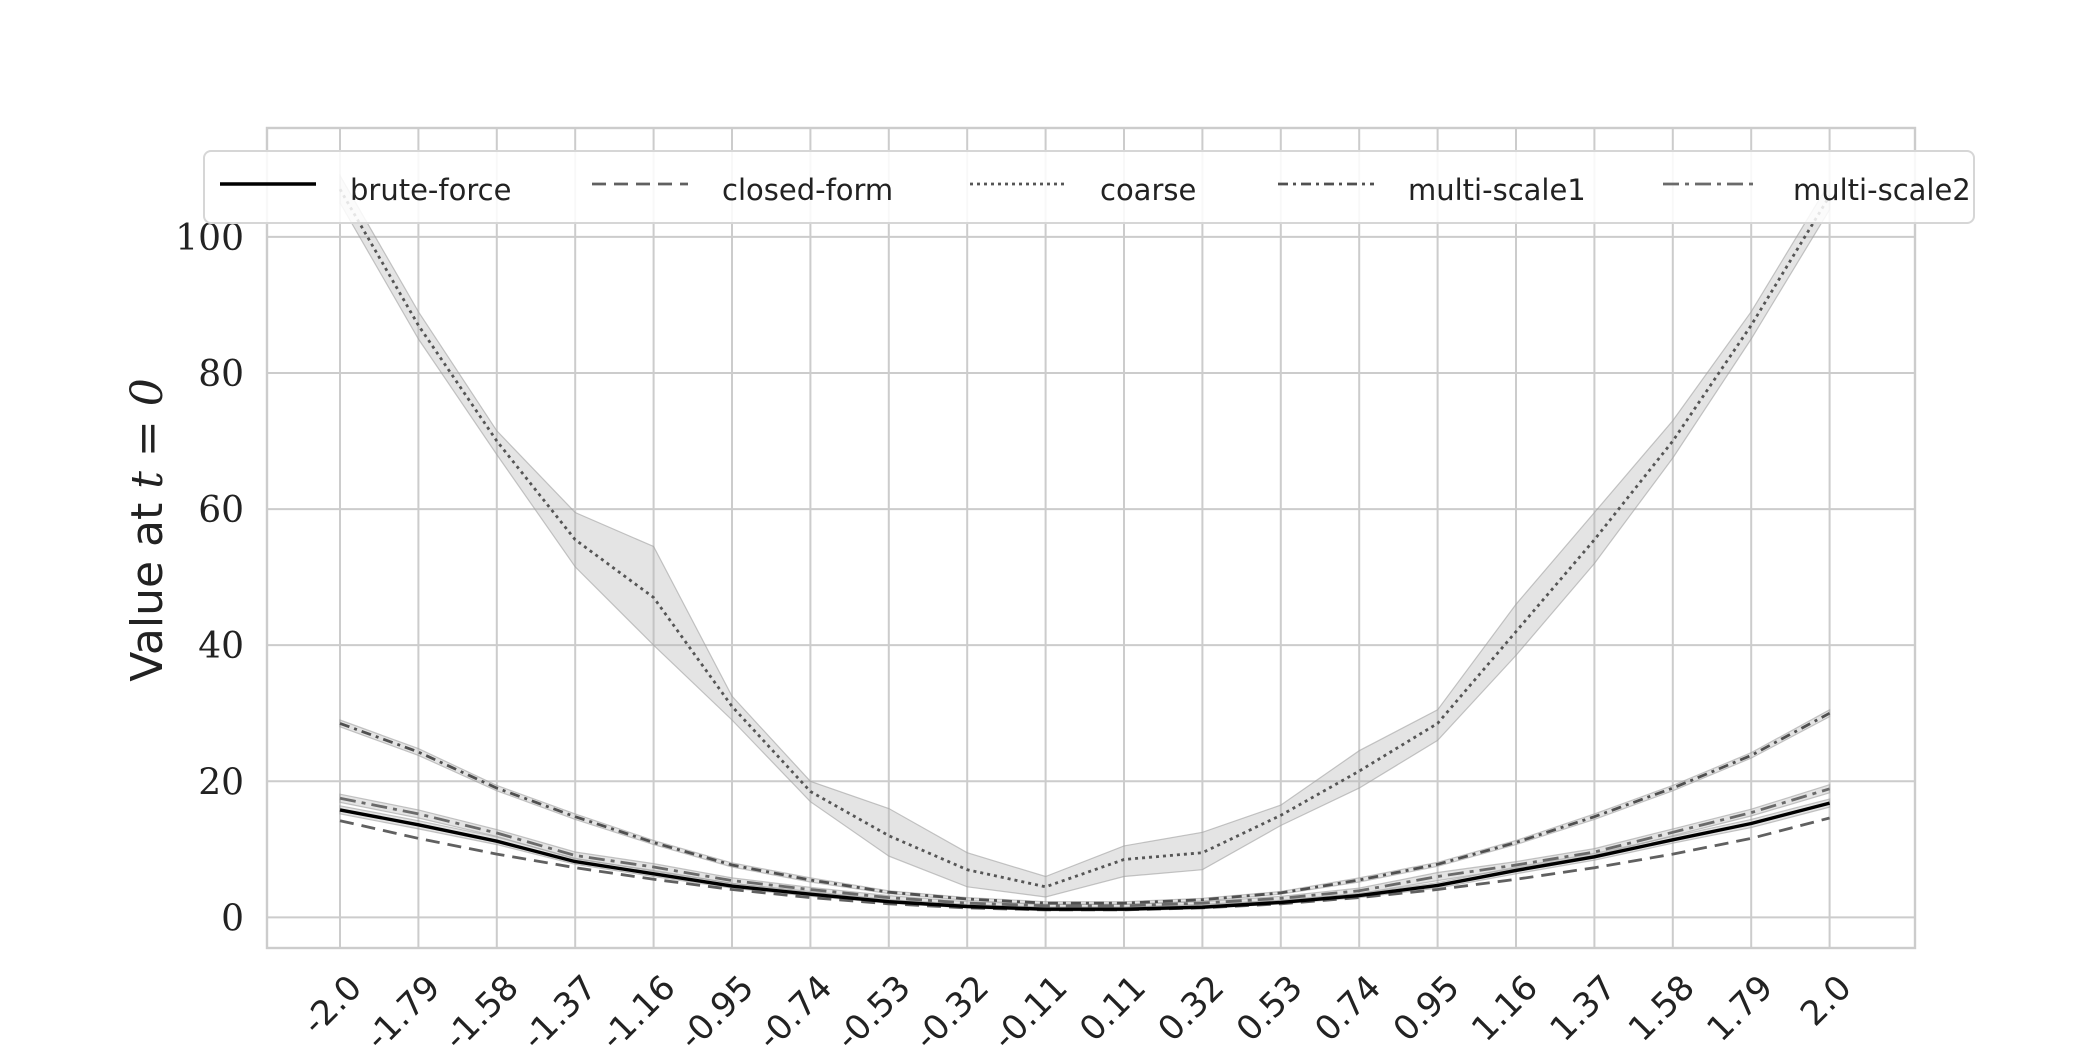 This screenshot has height=1055, width=2100. I want to click on x-tick-label: -1.16, so click(638, 1009).